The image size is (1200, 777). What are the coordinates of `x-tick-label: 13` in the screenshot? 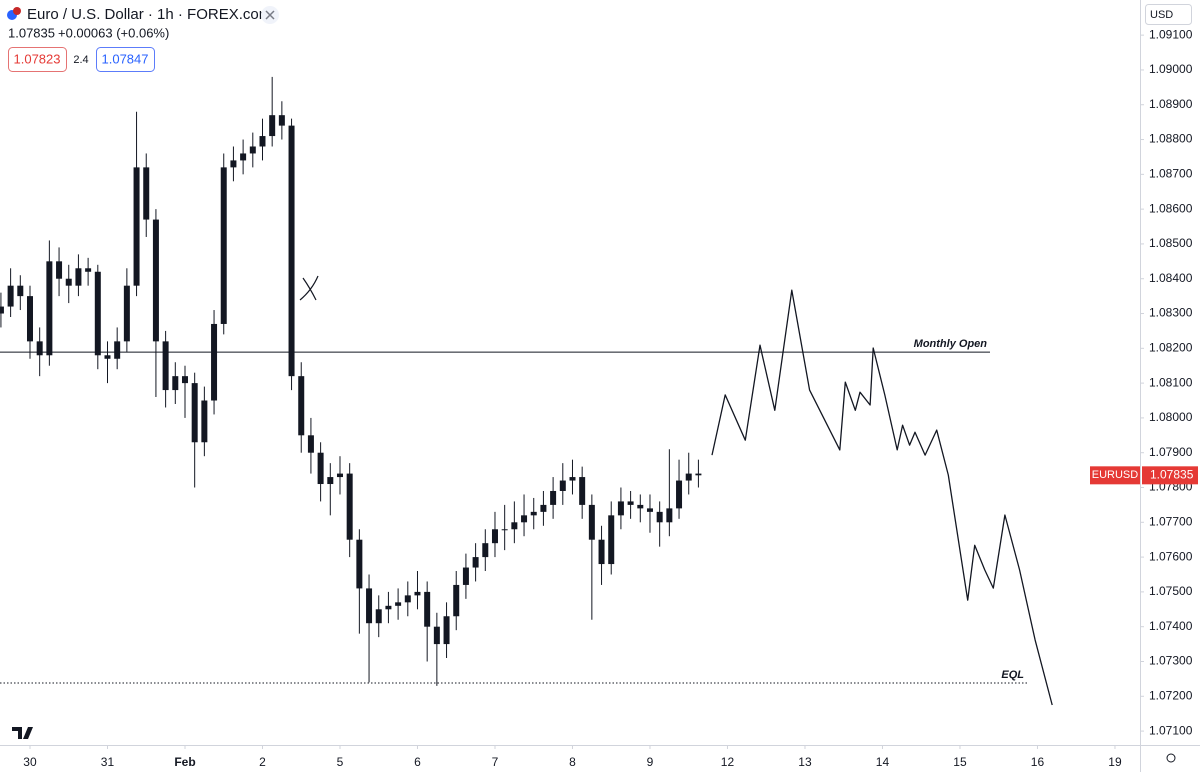 It's located at (805, 762).